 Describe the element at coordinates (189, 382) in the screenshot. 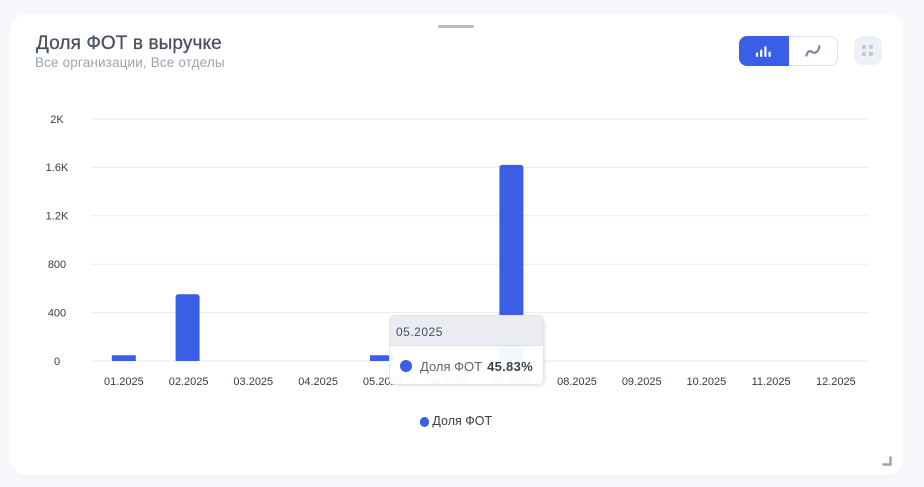

I see `svg-text: 02.2025` at that location.